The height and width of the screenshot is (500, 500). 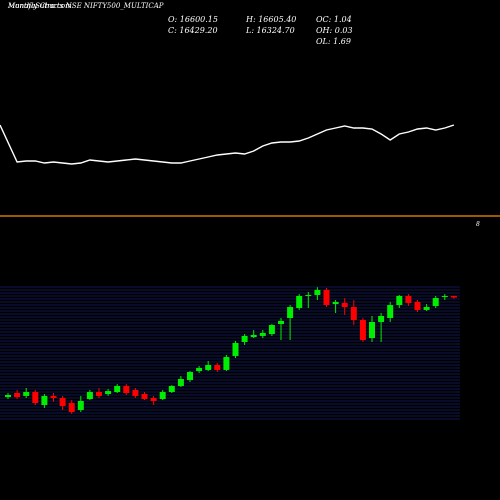 I want to click on info-label: OC: 1.04, so click(x=334, y=19).